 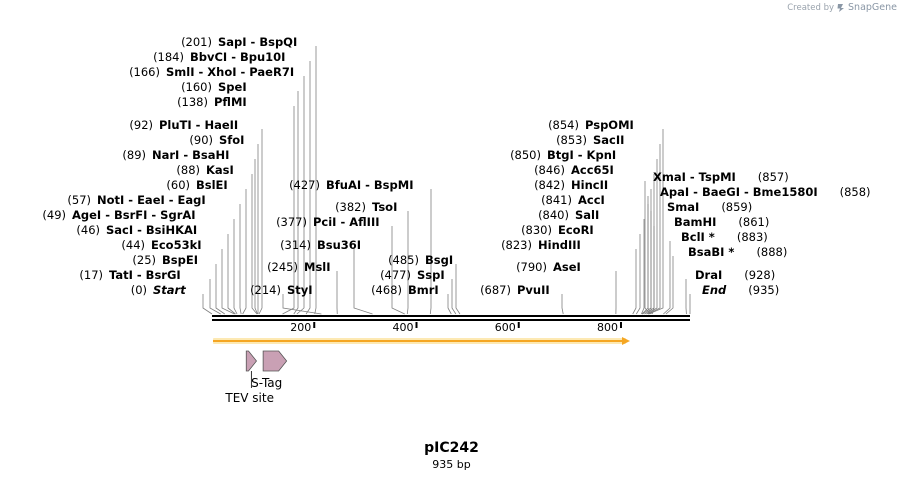 What do you see at coordinates (649, 255) in the screenshot?
I see `site-connector-apai-baegi-bme1580i` at bounding box center [649, 255].